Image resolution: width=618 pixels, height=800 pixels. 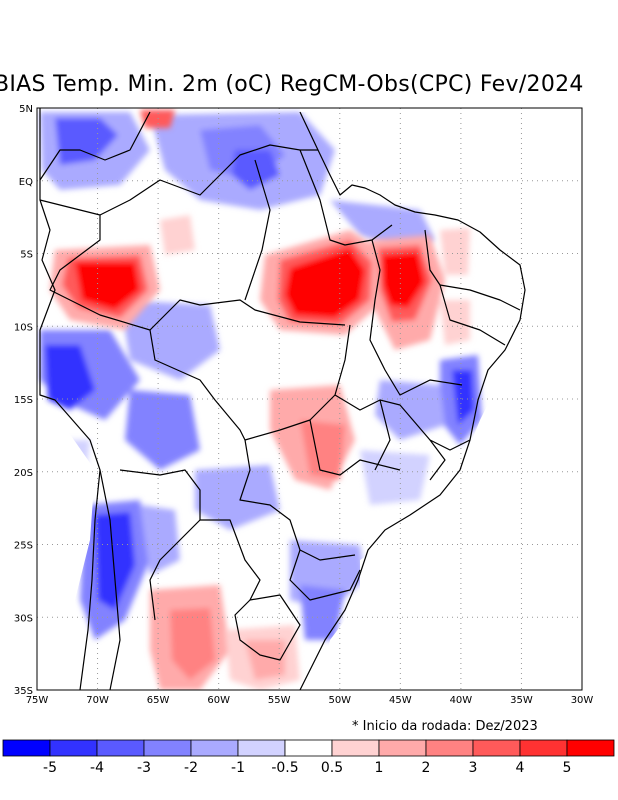 I want to click on lat-tick-label: 20S, so click(x=23, y=473).